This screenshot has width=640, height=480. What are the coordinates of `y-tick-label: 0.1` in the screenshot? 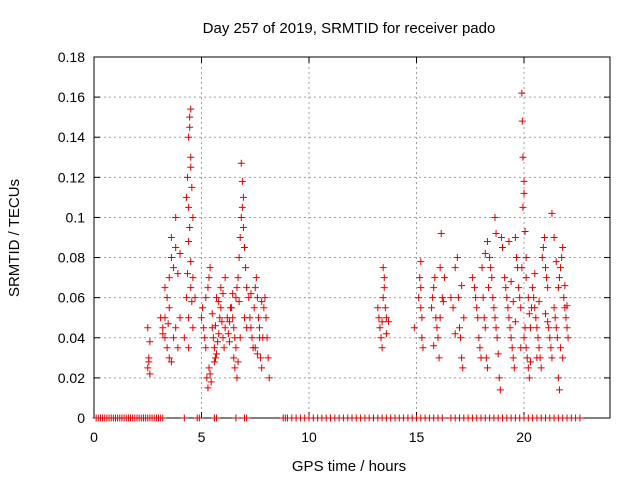 It's located at (76, 217).